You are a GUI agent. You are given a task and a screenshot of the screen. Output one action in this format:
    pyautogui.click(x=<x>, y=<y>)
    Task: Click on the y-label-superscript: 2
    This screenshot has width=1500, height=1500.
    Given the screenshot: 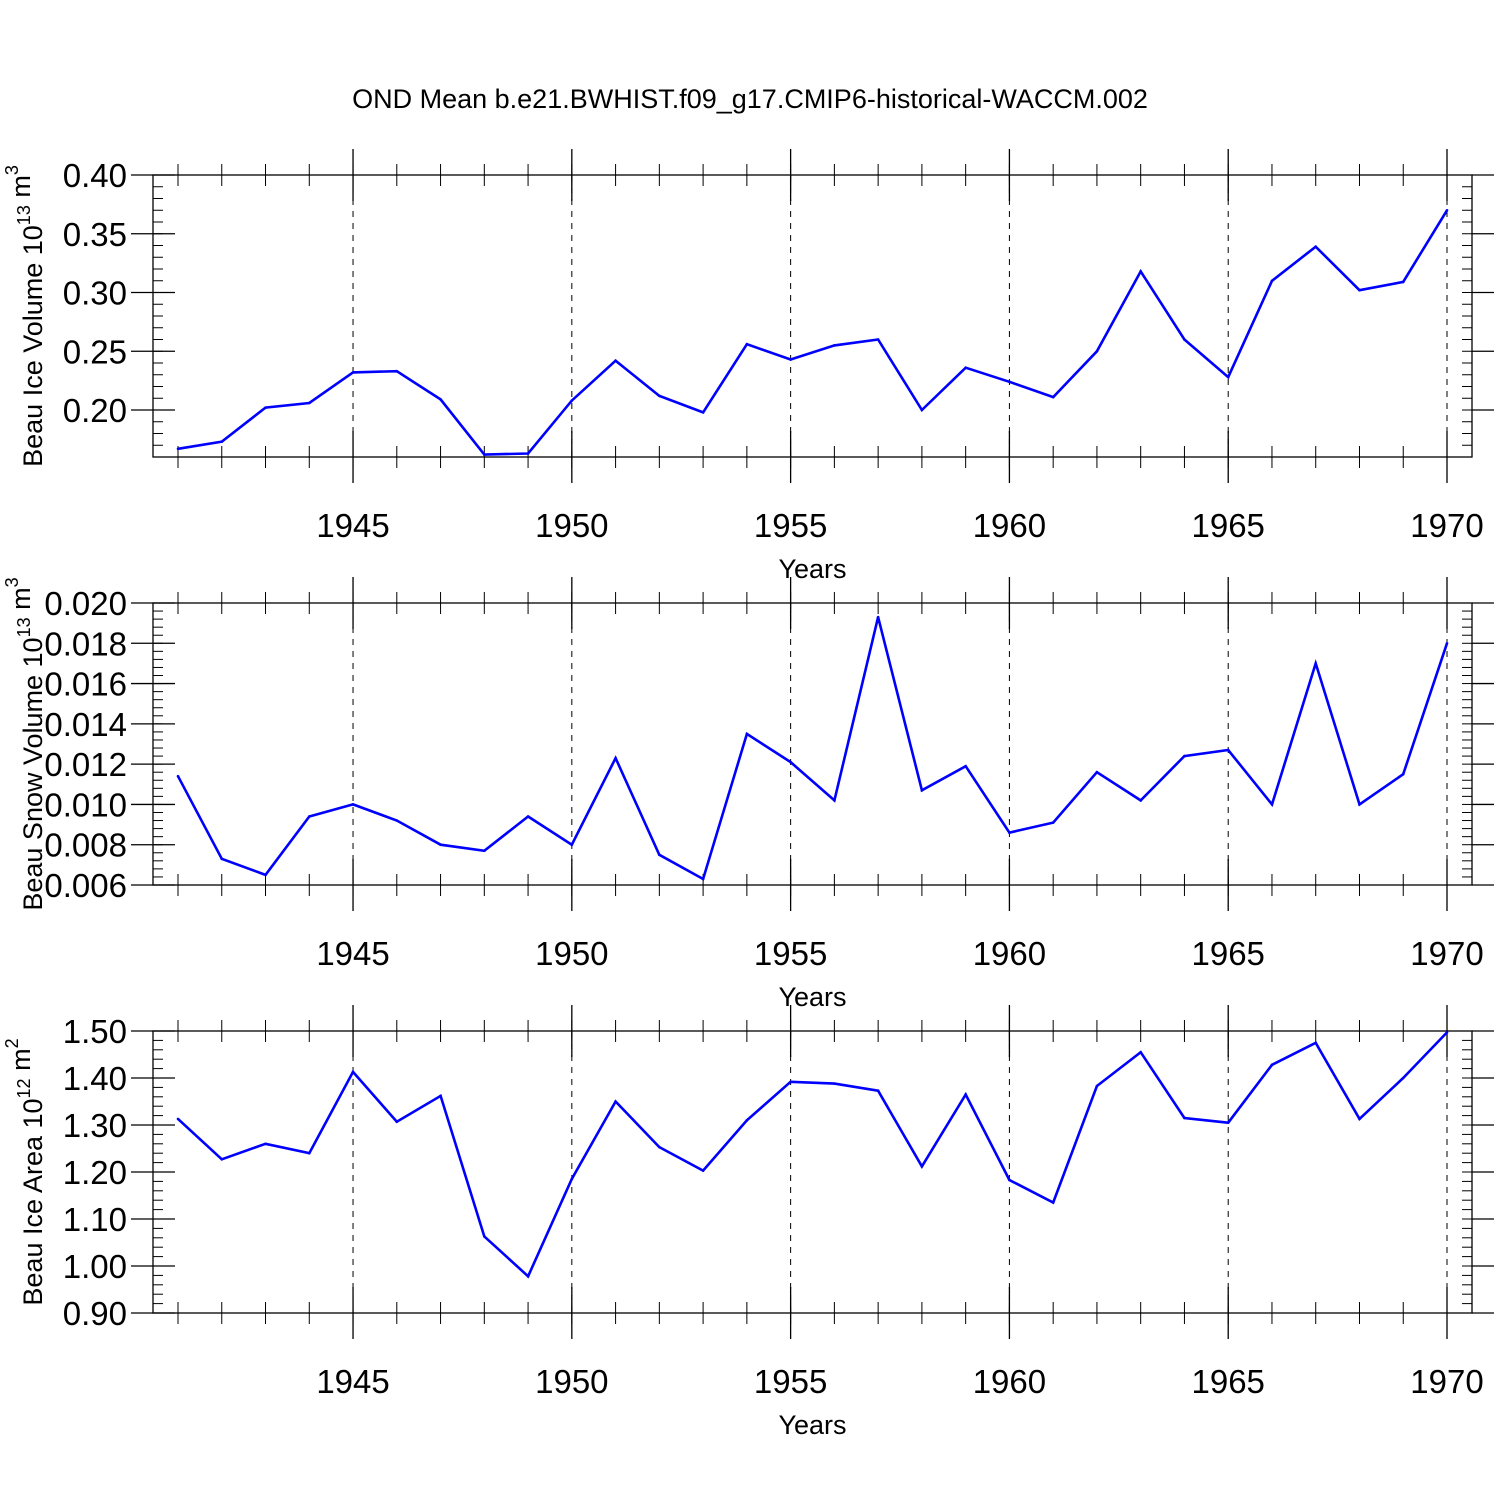 What is the action you would take?
    pyautogui.click(x=12, y=1043)
    